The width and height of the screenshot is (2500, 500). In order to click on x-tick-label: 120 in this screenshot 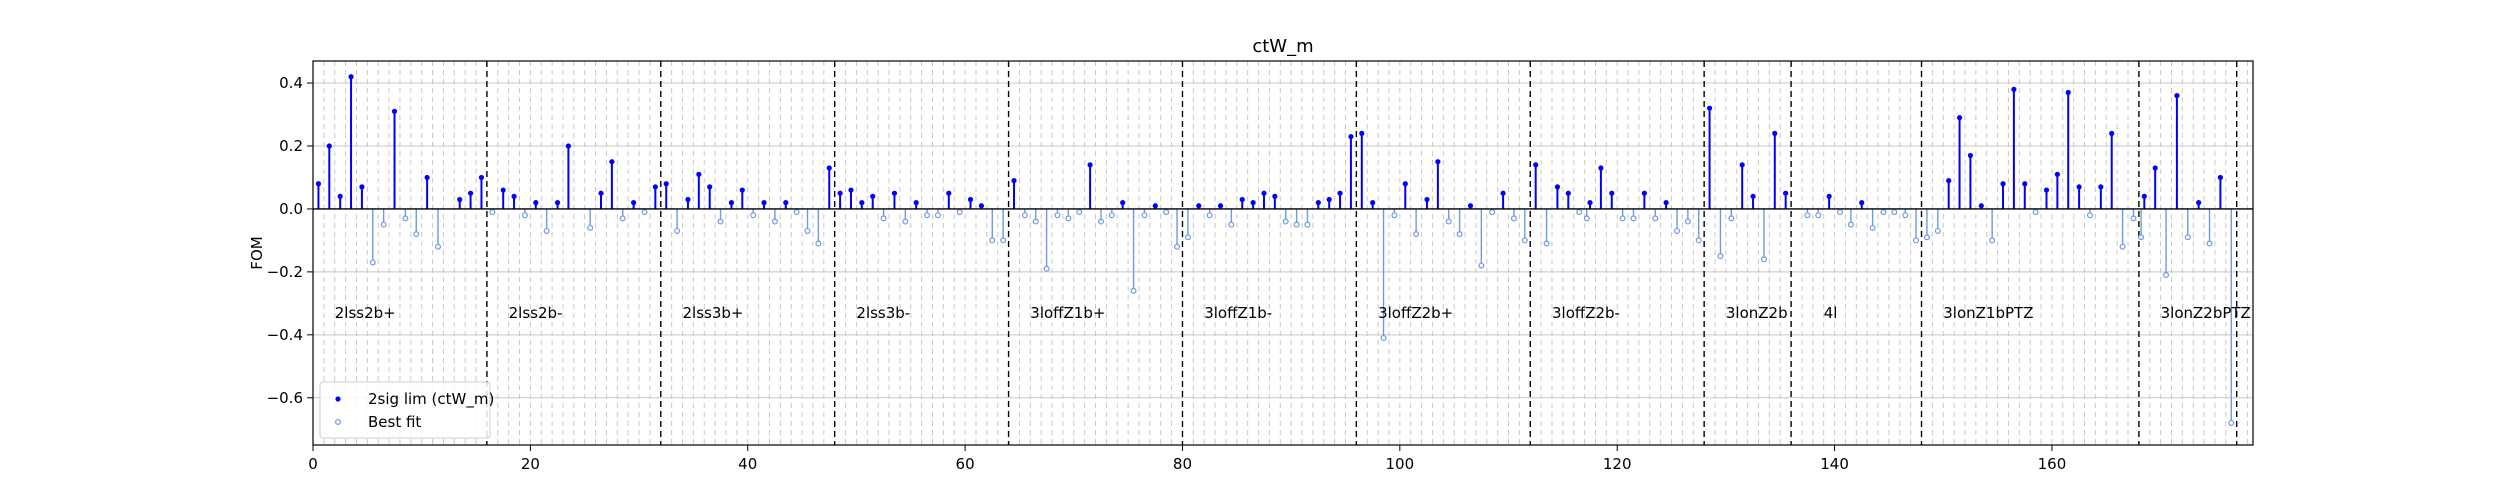, I will do `click(1617, 464)`.